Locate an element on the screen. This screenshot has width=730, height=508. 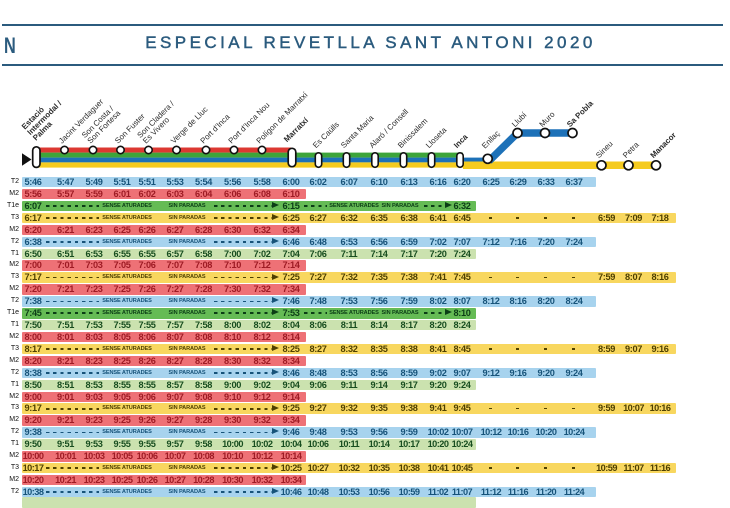
svg-text: Lloseta is located at coordinates (436, 137).